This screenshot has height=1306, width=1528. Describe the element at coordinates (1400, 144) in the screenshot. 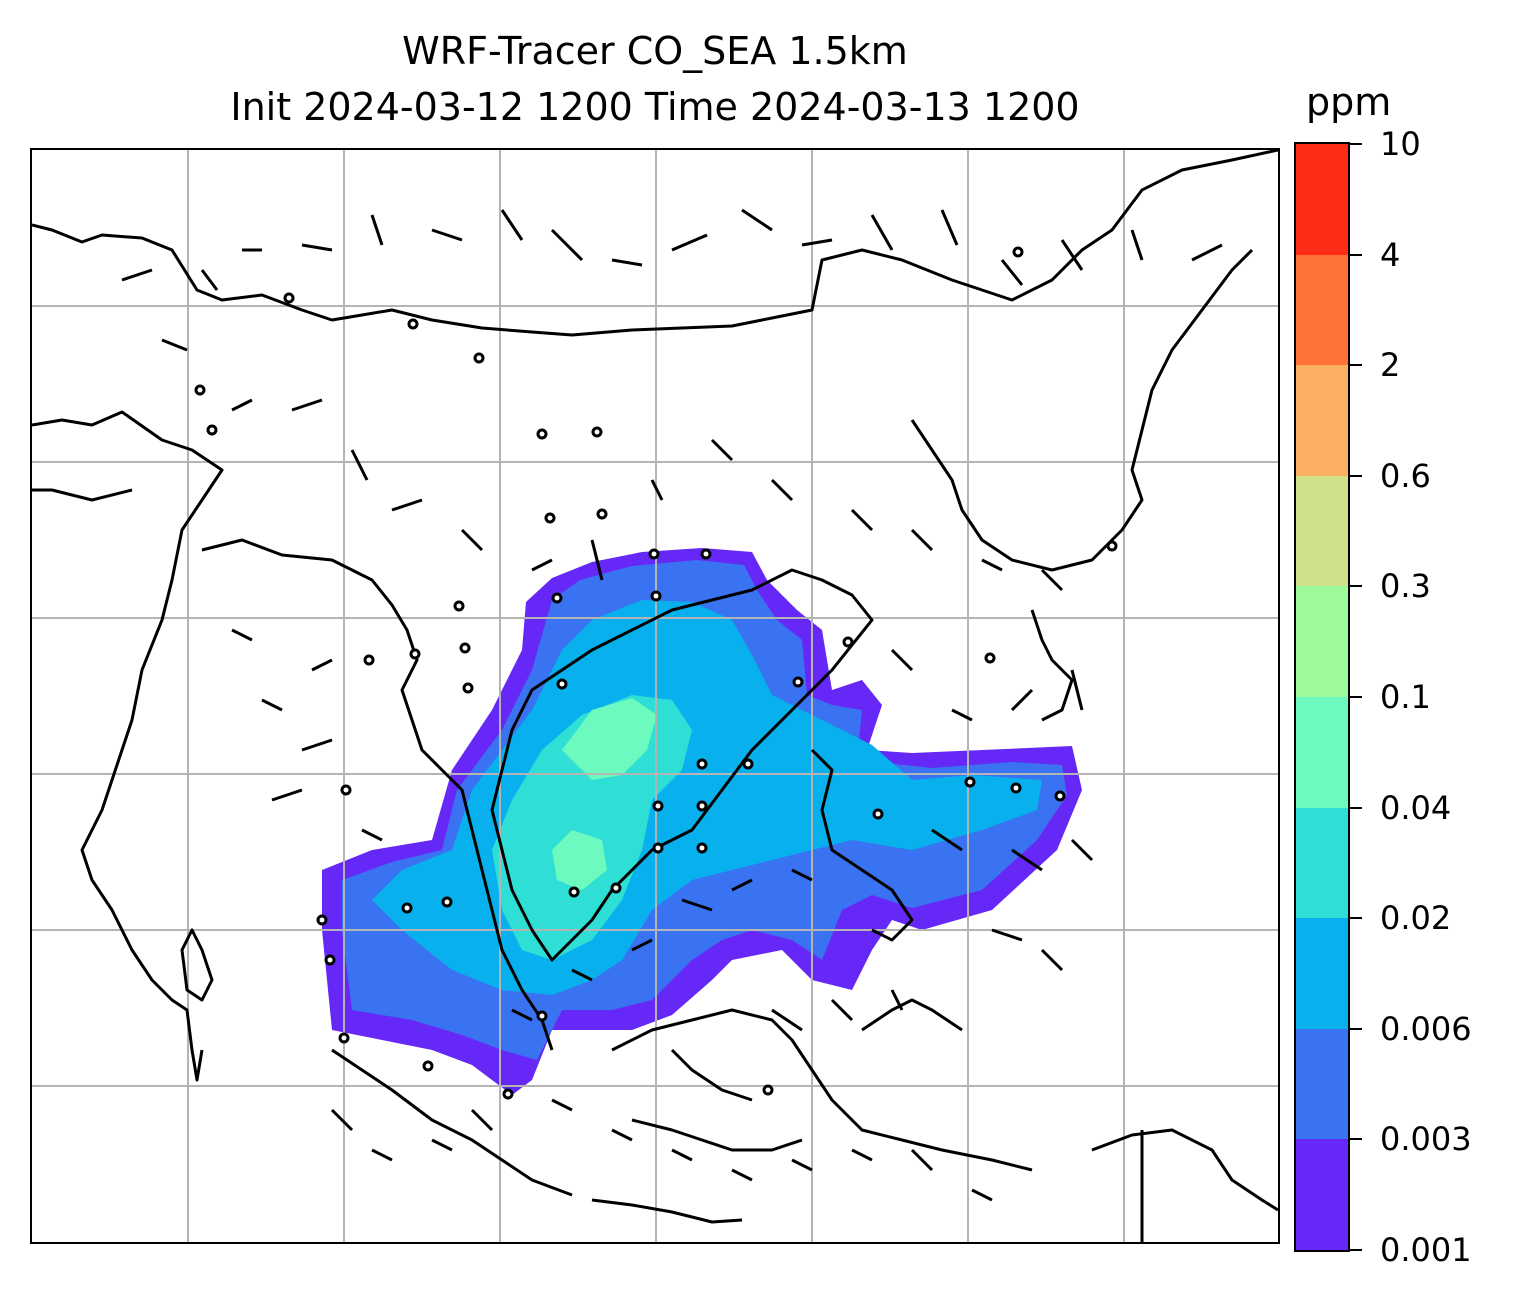

I see `colorbar-tick-label: 10` at that location.